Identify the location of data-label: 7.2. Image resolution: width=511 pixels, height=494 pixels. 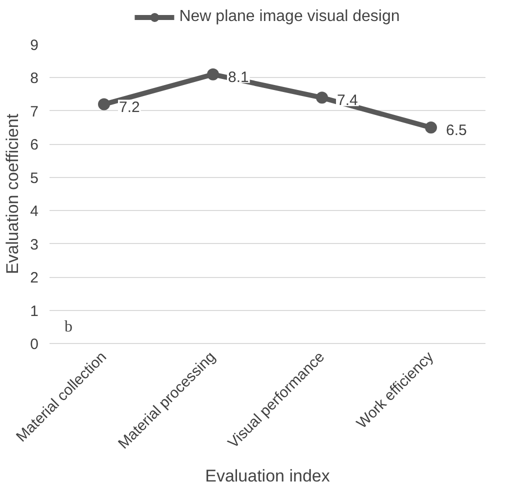
(129, 107).